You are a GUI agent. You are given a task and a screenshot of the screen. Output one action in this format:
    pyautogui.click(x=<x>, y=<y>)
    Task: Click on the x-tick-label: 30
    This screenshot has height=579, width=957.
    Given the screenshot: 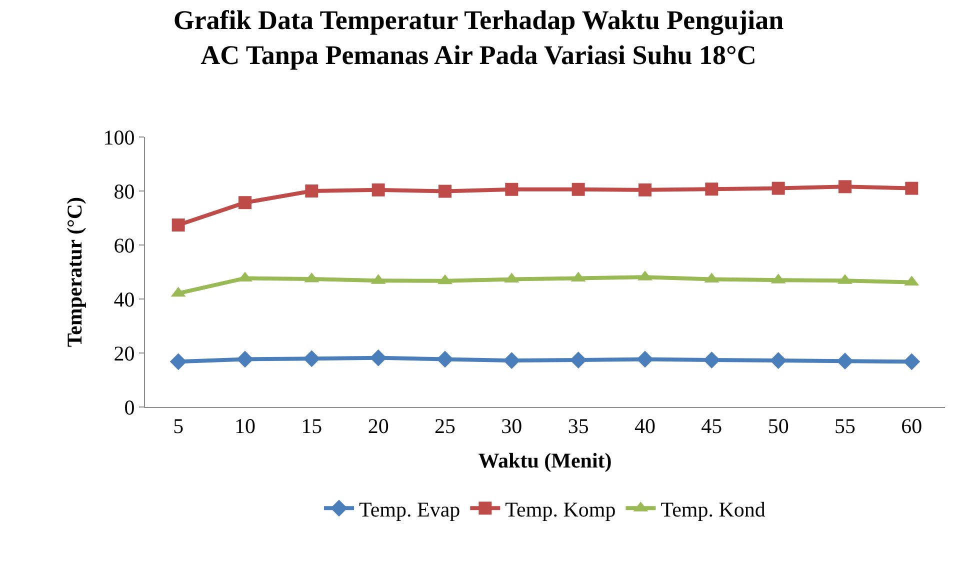 What is the action you would take?
    pyautogui.click(x=511, y=426)
    